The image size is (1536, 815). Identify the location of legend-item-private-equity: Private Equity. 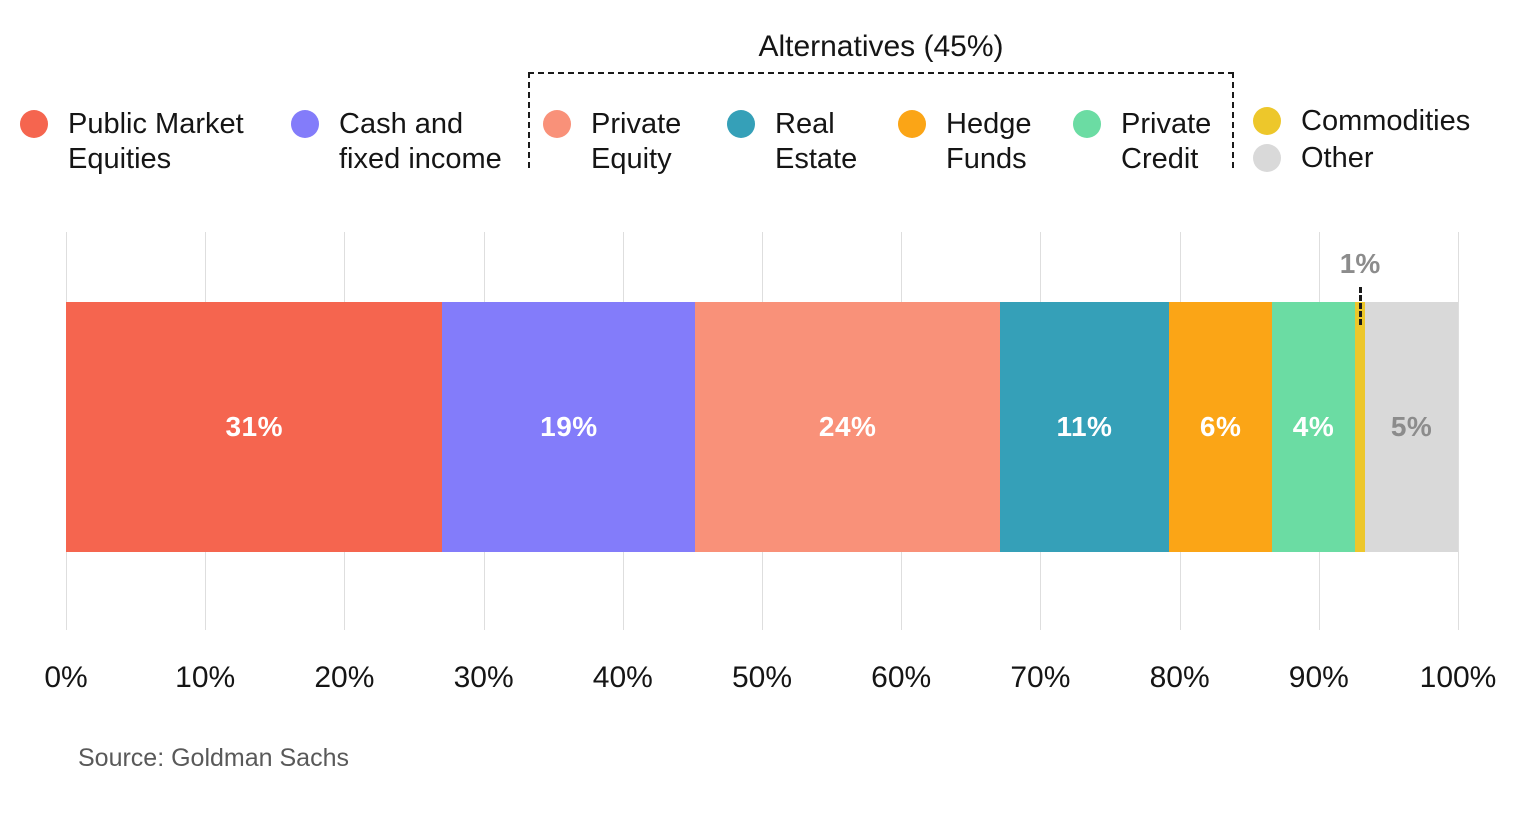
(612, 142).